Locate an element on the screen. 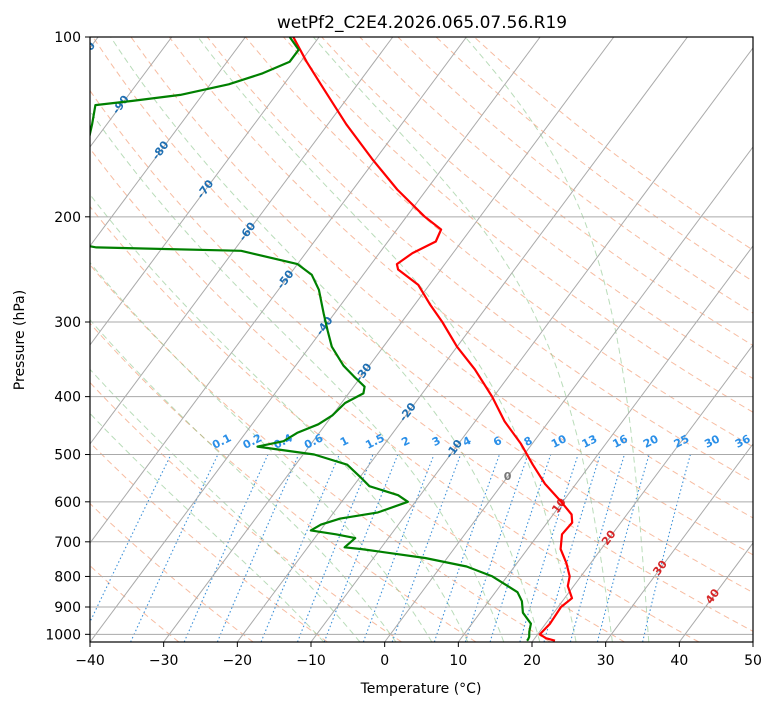 Image resolution: width=775 pixels, height=708 pixels. mixing-ratio-label: 13 is located at coordinates (590, 441).